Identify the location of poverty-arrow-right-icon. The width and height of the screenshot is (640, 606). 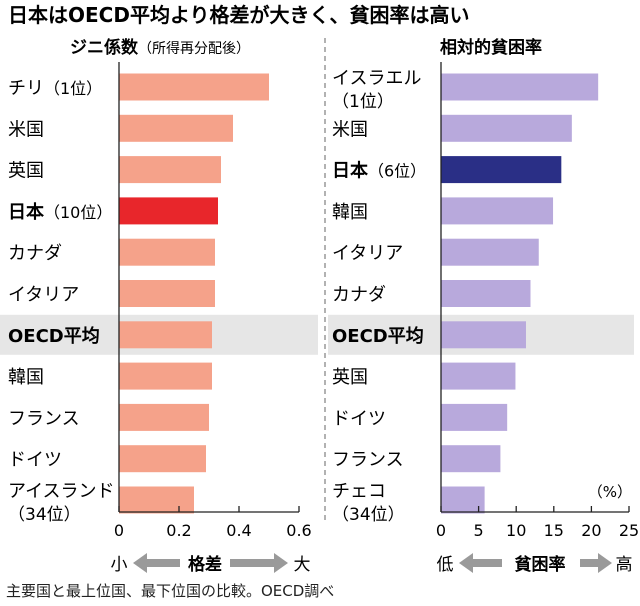
(596, 563).